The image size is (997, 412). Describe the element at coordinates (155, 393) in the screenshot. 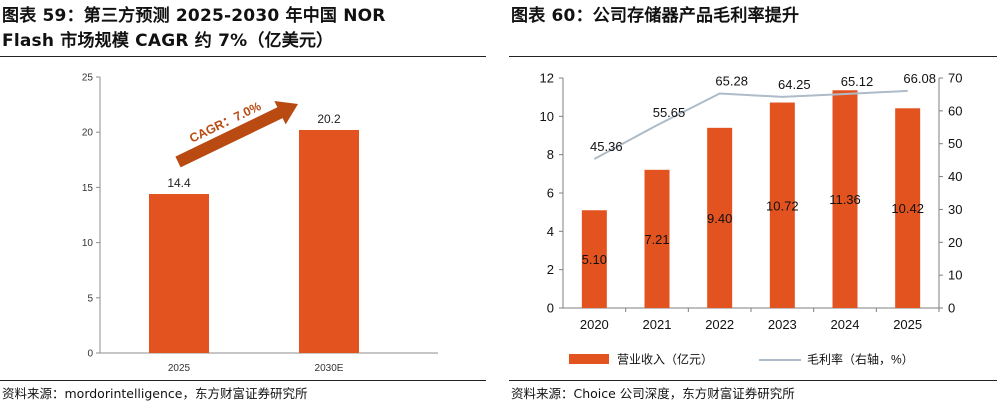

I see `left-source-note: 资料来源：mordorintelligence，东方财富证券研究所` at that location.